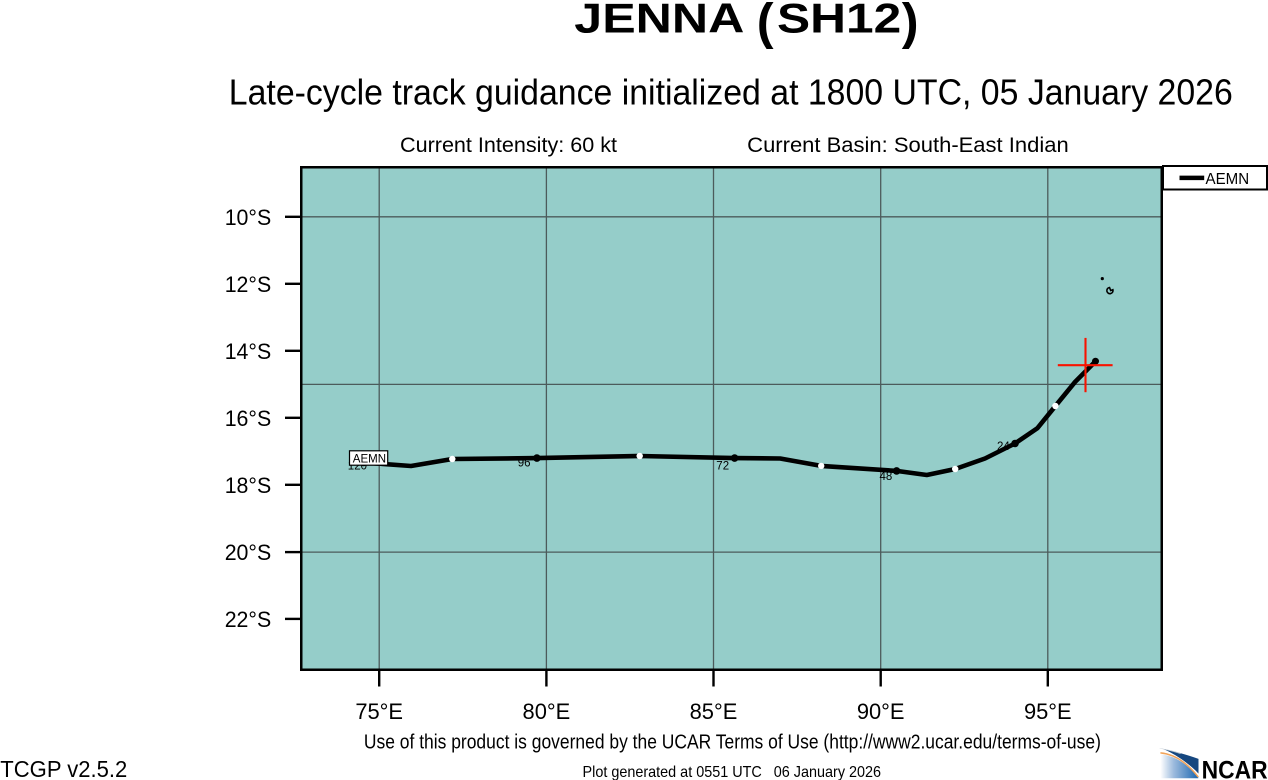 The height and width of the screenshot is (780, 1268). Describe the element at coordinates (248, 619) in the screenshot. I see `svg-text: 22°S` at that location.